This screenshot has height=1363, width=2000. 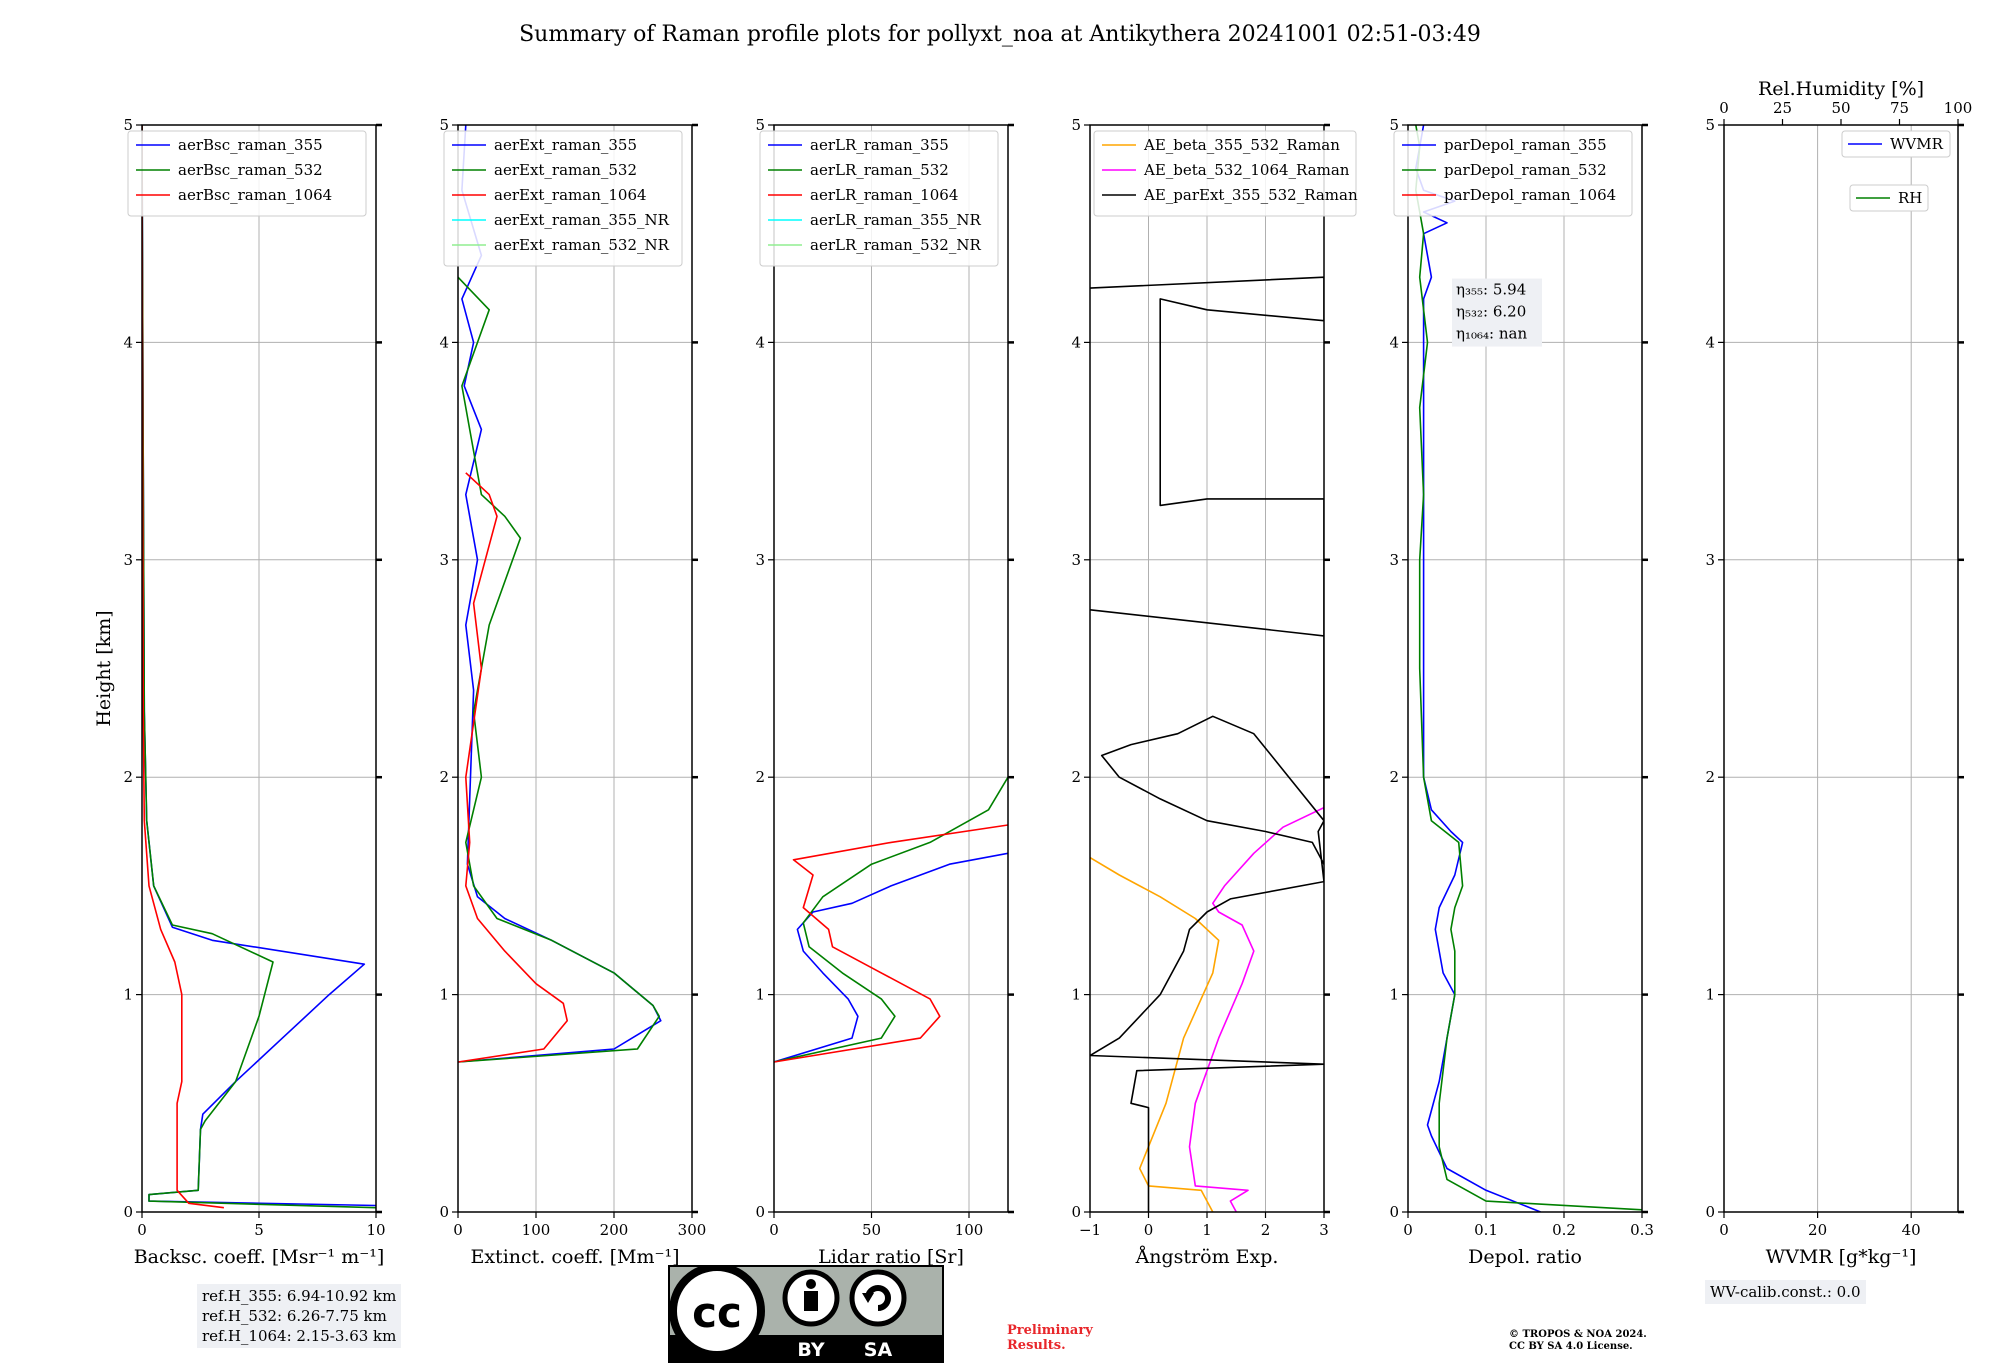 I want to click on eta-annotation-box, so click(x=1497, y=312).